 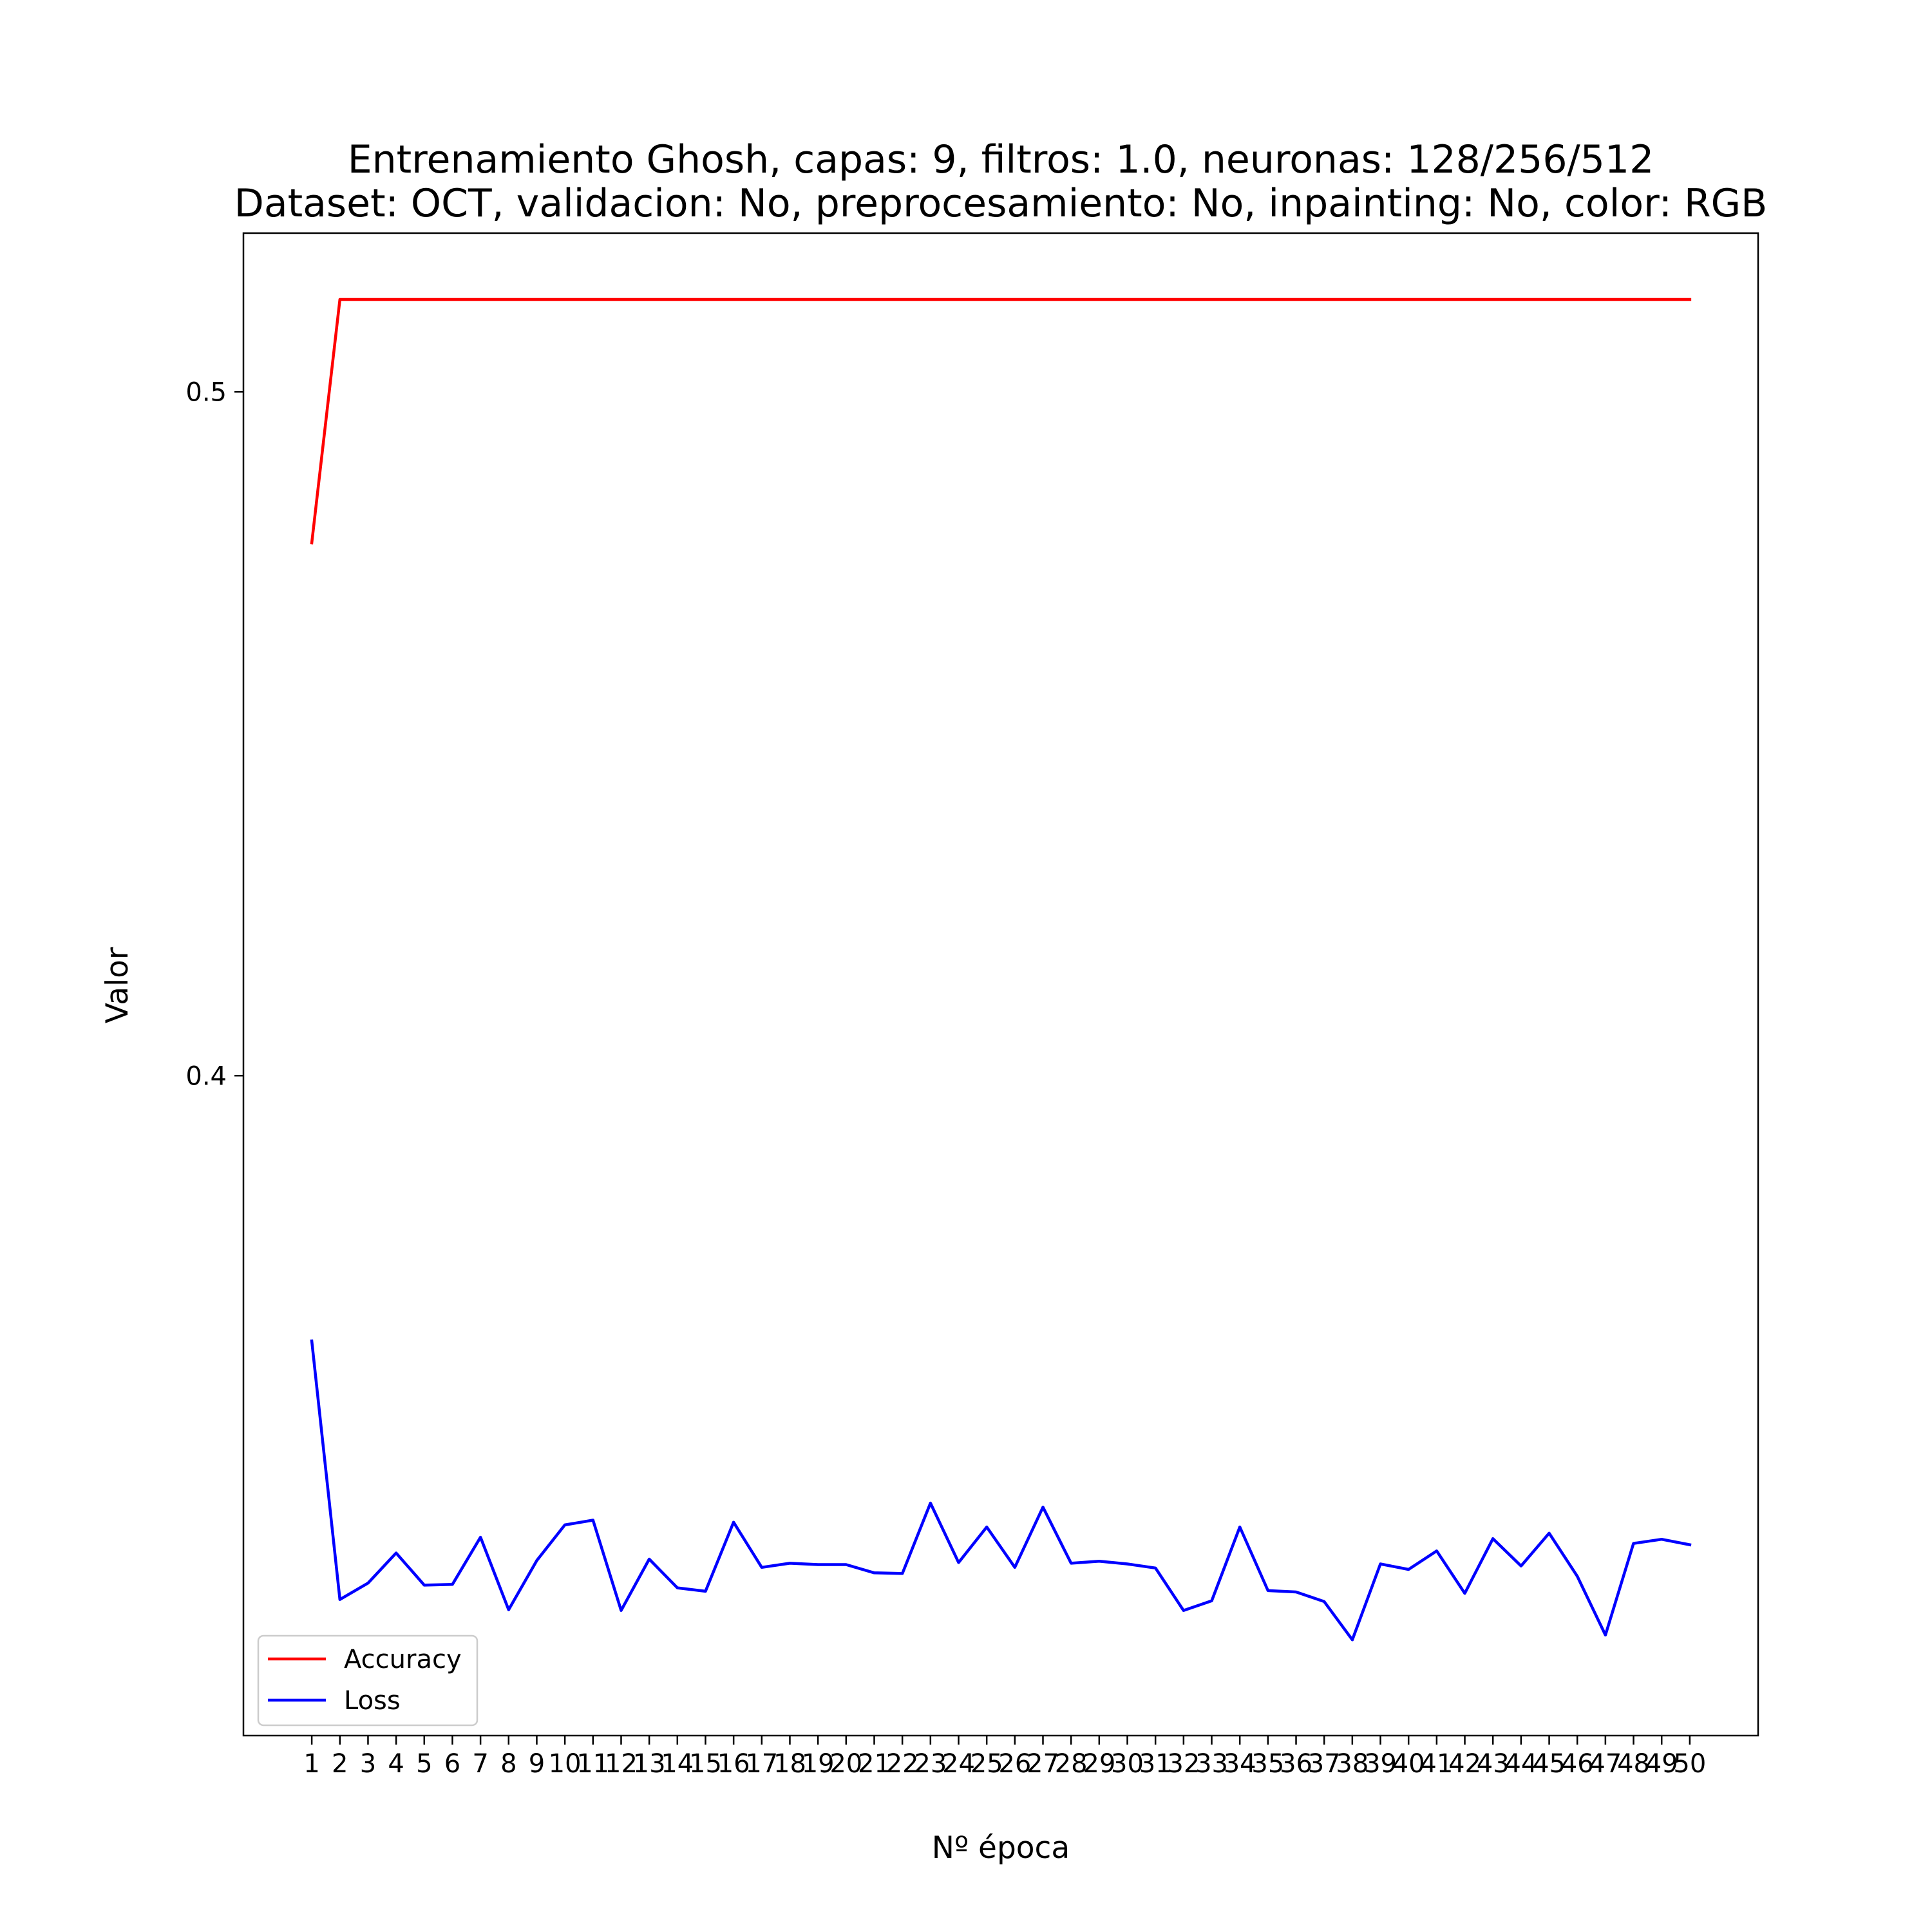 What do you see at coordinates (403, 1659) in the screenshot?
I see `legend-label-accuracy: Accuracy` at bounding box center [403, 1659].